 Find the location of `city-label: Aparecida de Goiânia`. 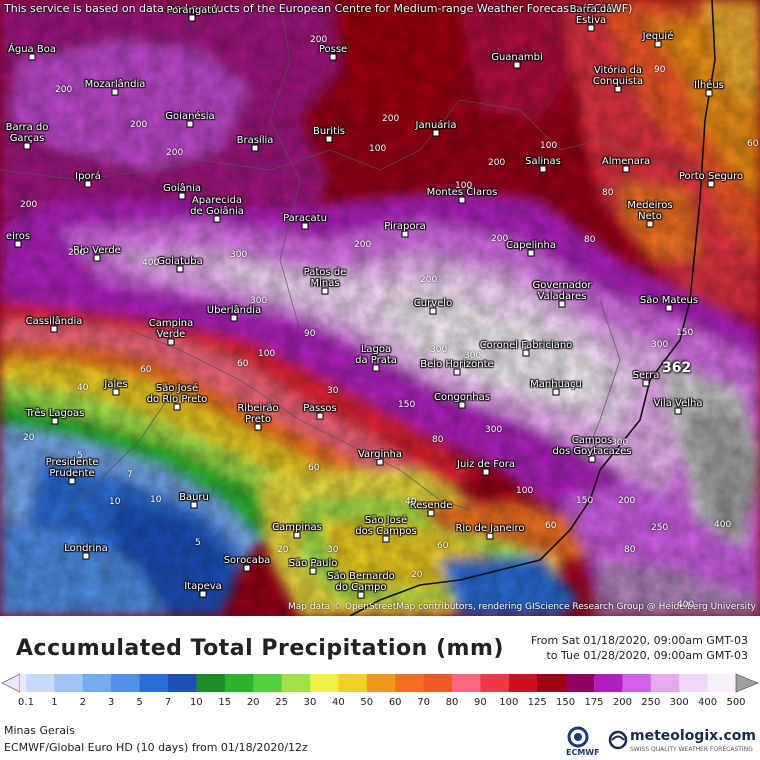

city-label: Aparecida de Goiânia is located at coordinates (217, 206).